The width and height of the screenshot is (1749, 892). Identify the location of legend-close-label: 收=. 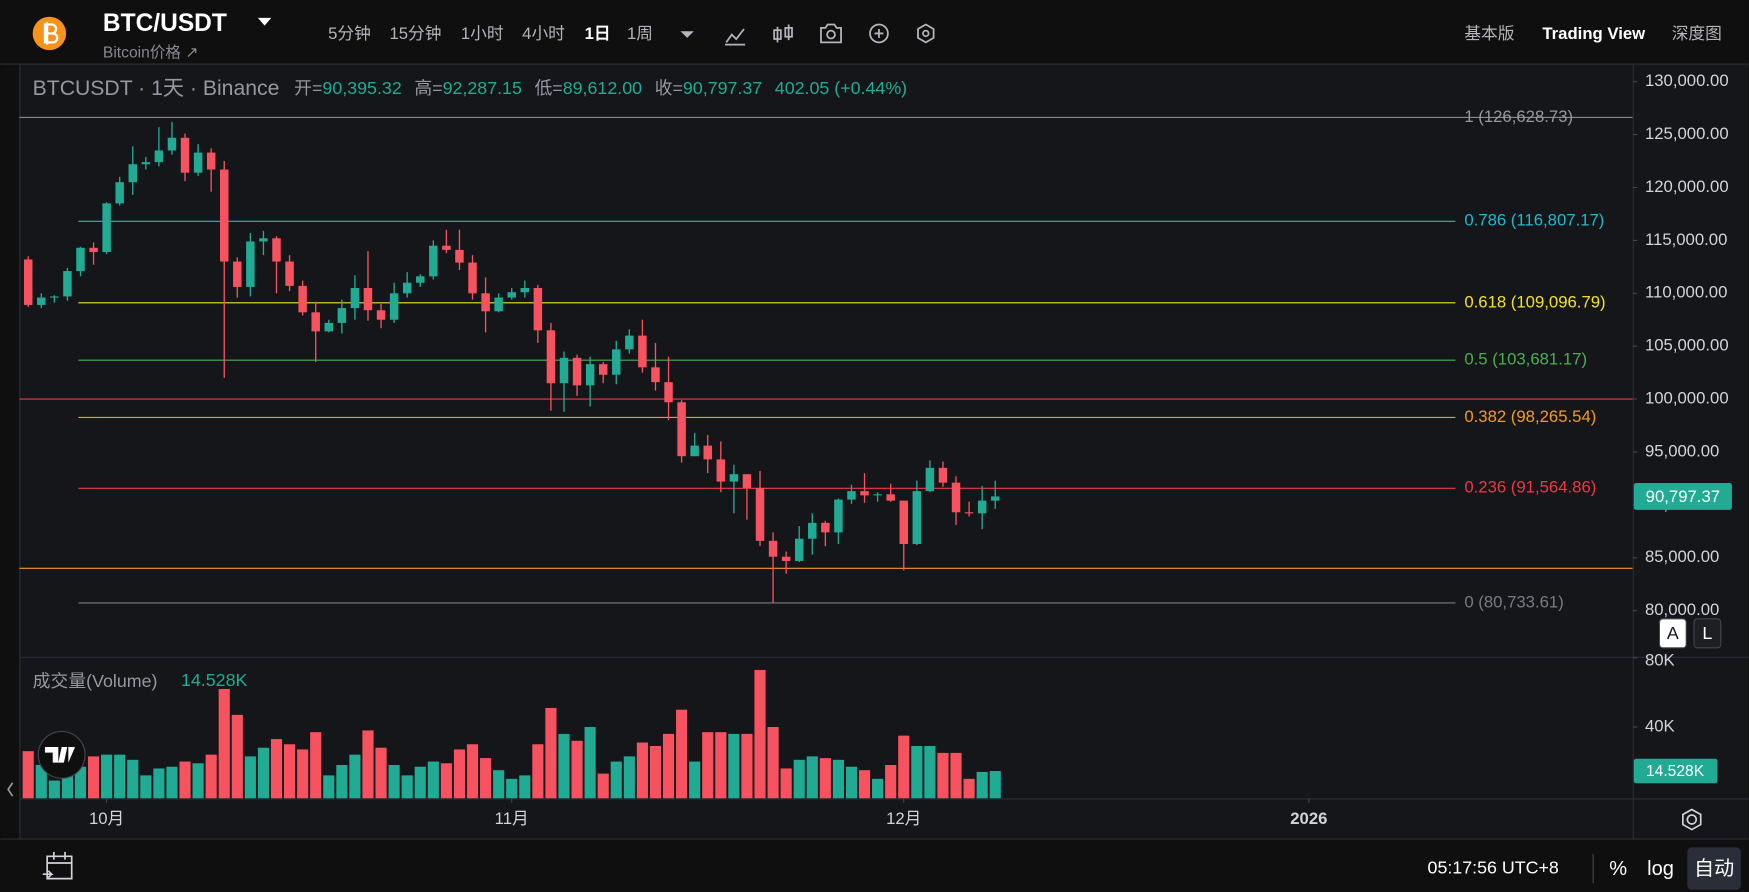
(669, 88).